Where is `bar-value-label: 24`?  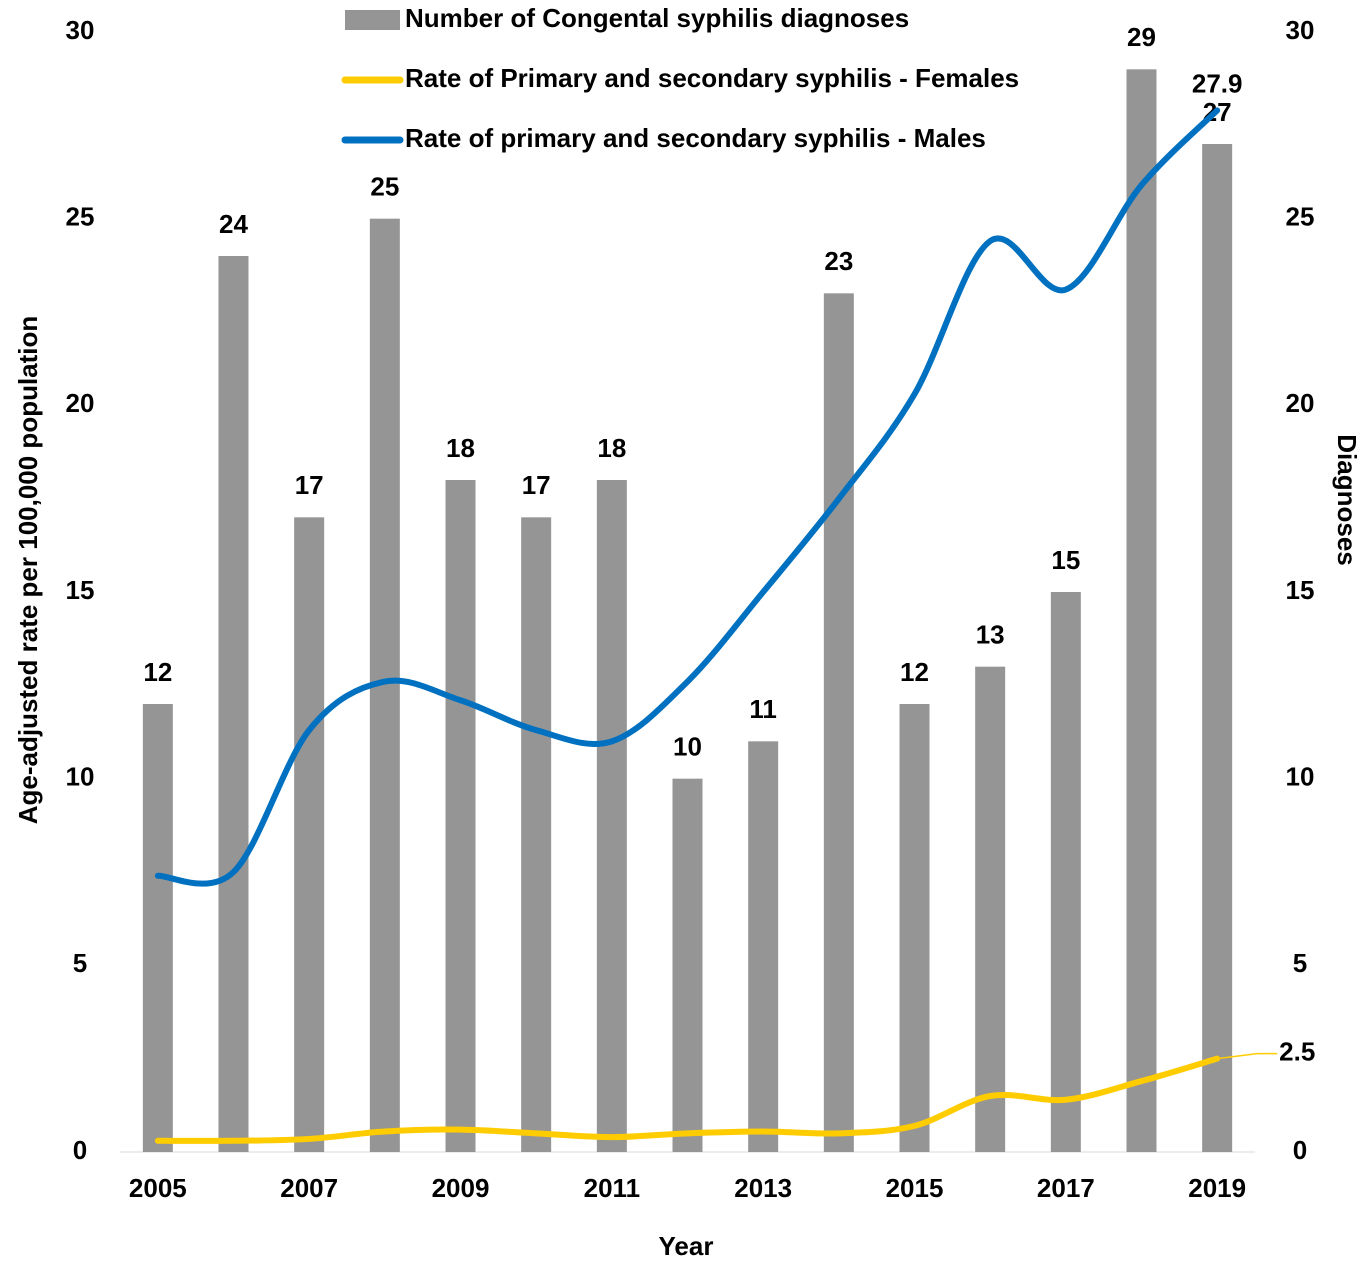
bar-value-label: 24 is located at coordinates (233, 224).